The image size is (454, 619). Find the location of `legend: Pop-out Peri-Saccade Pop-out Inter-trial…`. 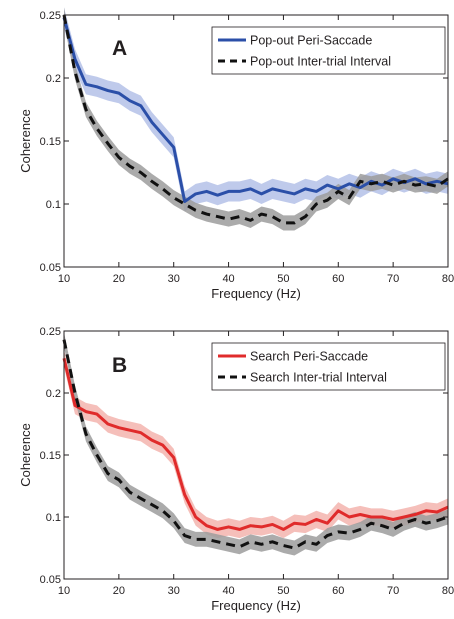

legend: Pop-out Peri-Saccade Pop-out Inter-trial… is located at coordinates (328, 50).